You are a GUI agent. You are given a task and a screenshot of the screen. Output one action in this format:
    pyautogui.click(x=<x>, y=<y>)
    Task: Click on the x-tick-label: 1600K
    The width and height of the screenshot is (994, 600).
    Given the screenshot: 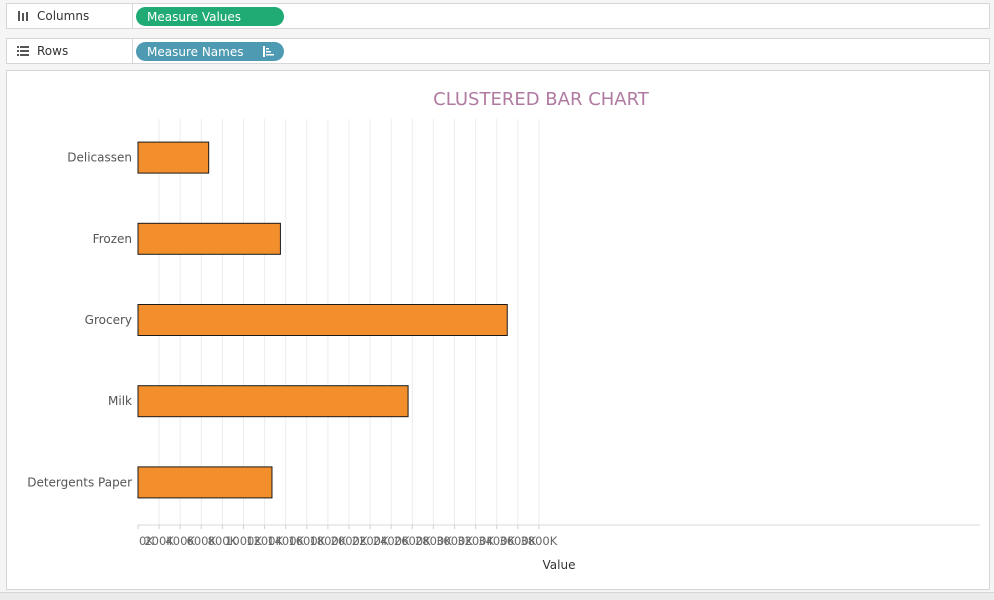 What is the action you would take?
    pyautogui.click(x=306, y=541)
    